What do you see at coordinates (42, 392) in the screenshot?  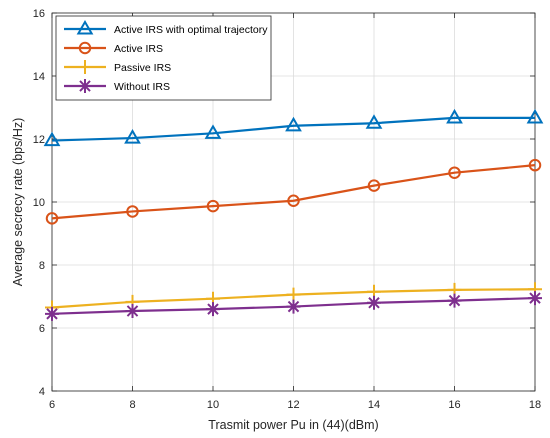 I see `y-tick-label: 4` at bounding box center [42, 392].